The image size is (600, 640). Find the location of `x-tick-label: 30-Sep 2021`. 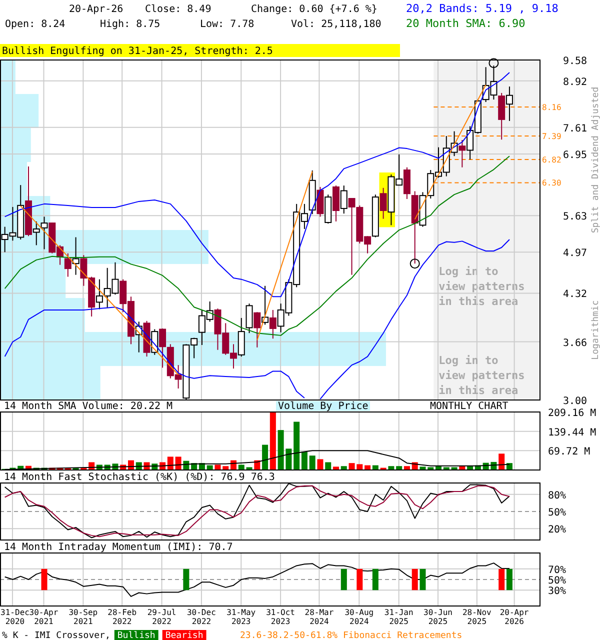

x-tick-label: 30-Sep 2021 is located at coordinates (83, 617).